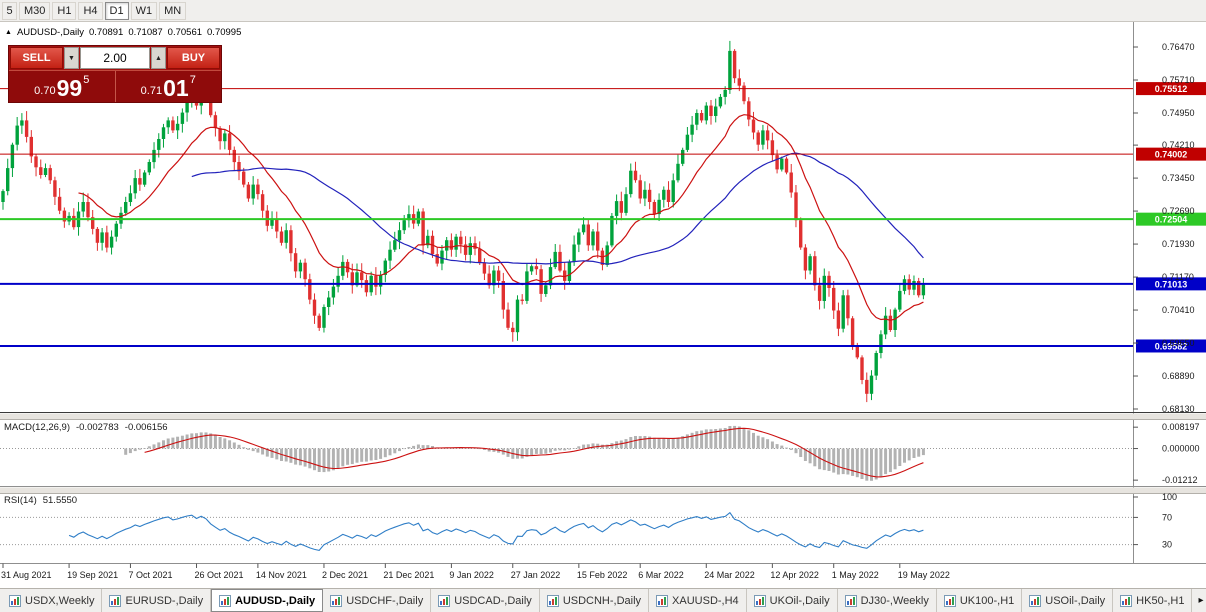  What do you see at coordinates (1181, 427) in the screenshot?
I see `svg-text: 0.008197` at bounding box center [1181, 427].